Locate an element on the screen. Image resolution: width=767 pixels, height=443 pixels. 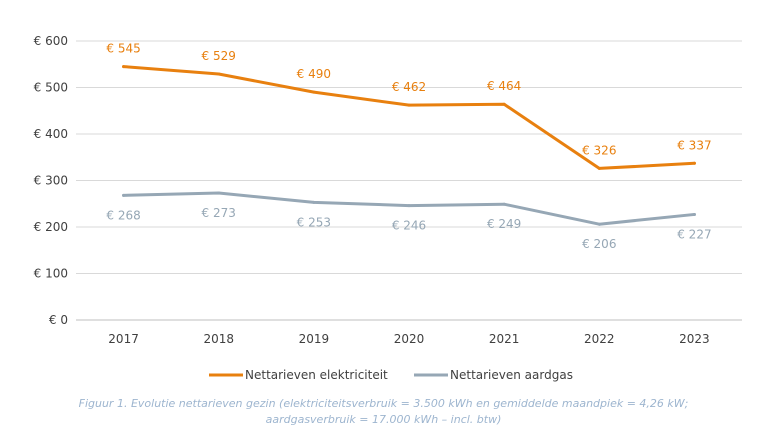
data-label: € 529 is located at coordinates (219, 56).